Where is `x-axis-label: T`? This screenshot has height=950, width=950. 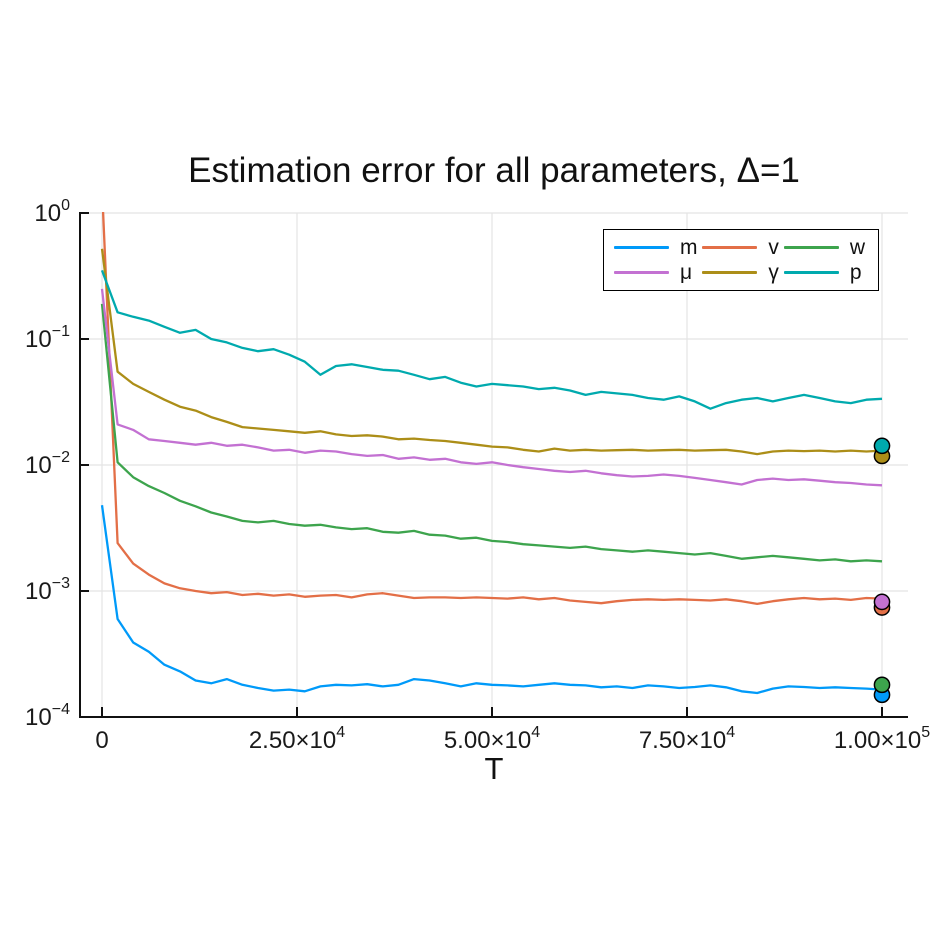 x-axis-label: T is located at coordinates (494, 768).